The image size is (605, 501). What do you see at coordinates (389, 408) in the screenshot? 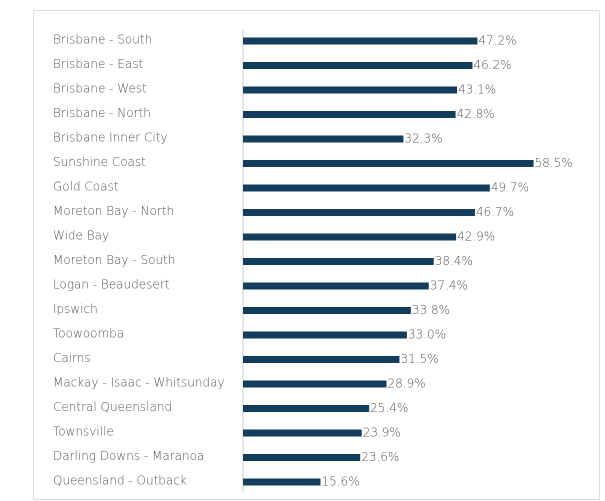
I see `value-label: 25.4%` at bounding box center [389, 408].